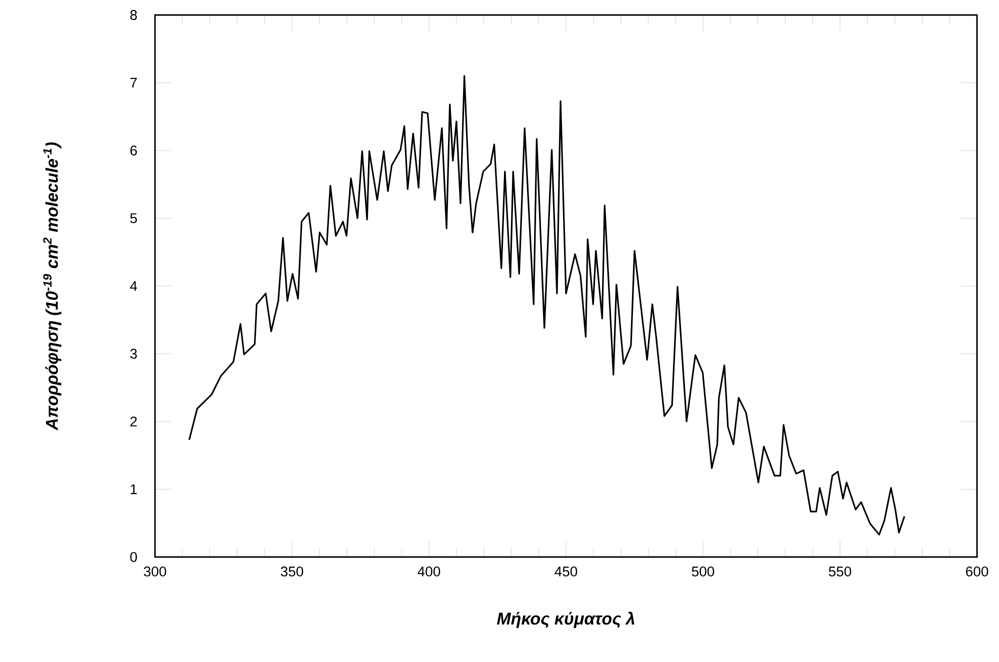 This screenshot has width=999, height=662. Describe the element at coordinates (429, 571) in the screenshot. I see `x-tick-label: 400` at that location.